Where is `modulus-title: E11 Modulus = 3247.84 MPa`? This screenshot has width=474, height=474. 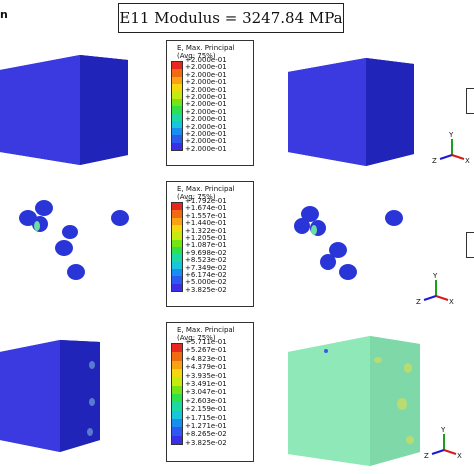
modulus-title: E11 Modulus = 3247.84 MPa is located at coordinates (231, 18).